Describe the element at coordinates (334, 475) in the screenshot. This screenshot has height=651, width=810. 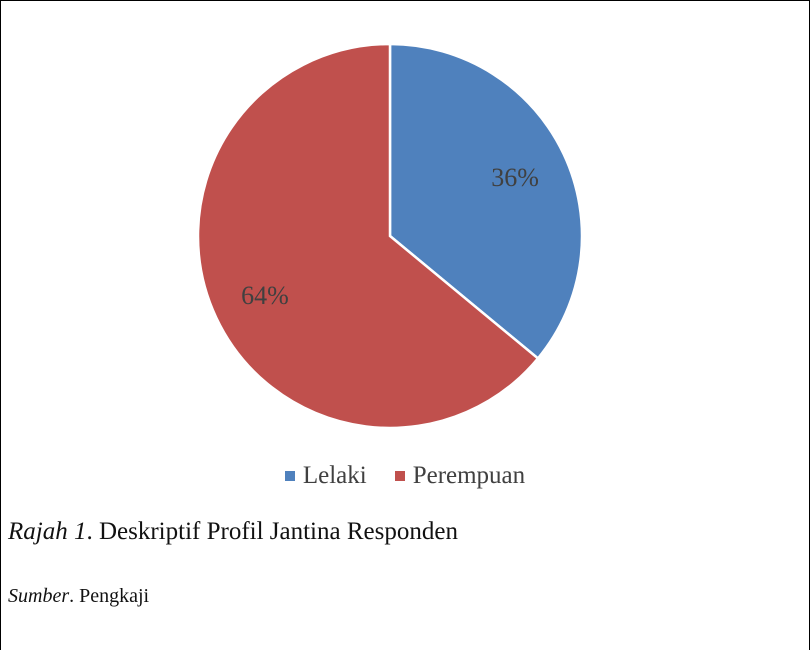
I see `legend-label-lelaki: Lelaki` at that location.